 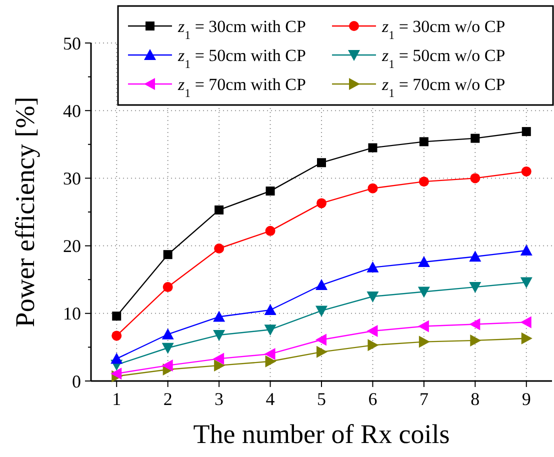 What do you see at coordinates (72, 314) in the screenshot?
I see `y-tick-label: 10` at bounding box center [72, 314].